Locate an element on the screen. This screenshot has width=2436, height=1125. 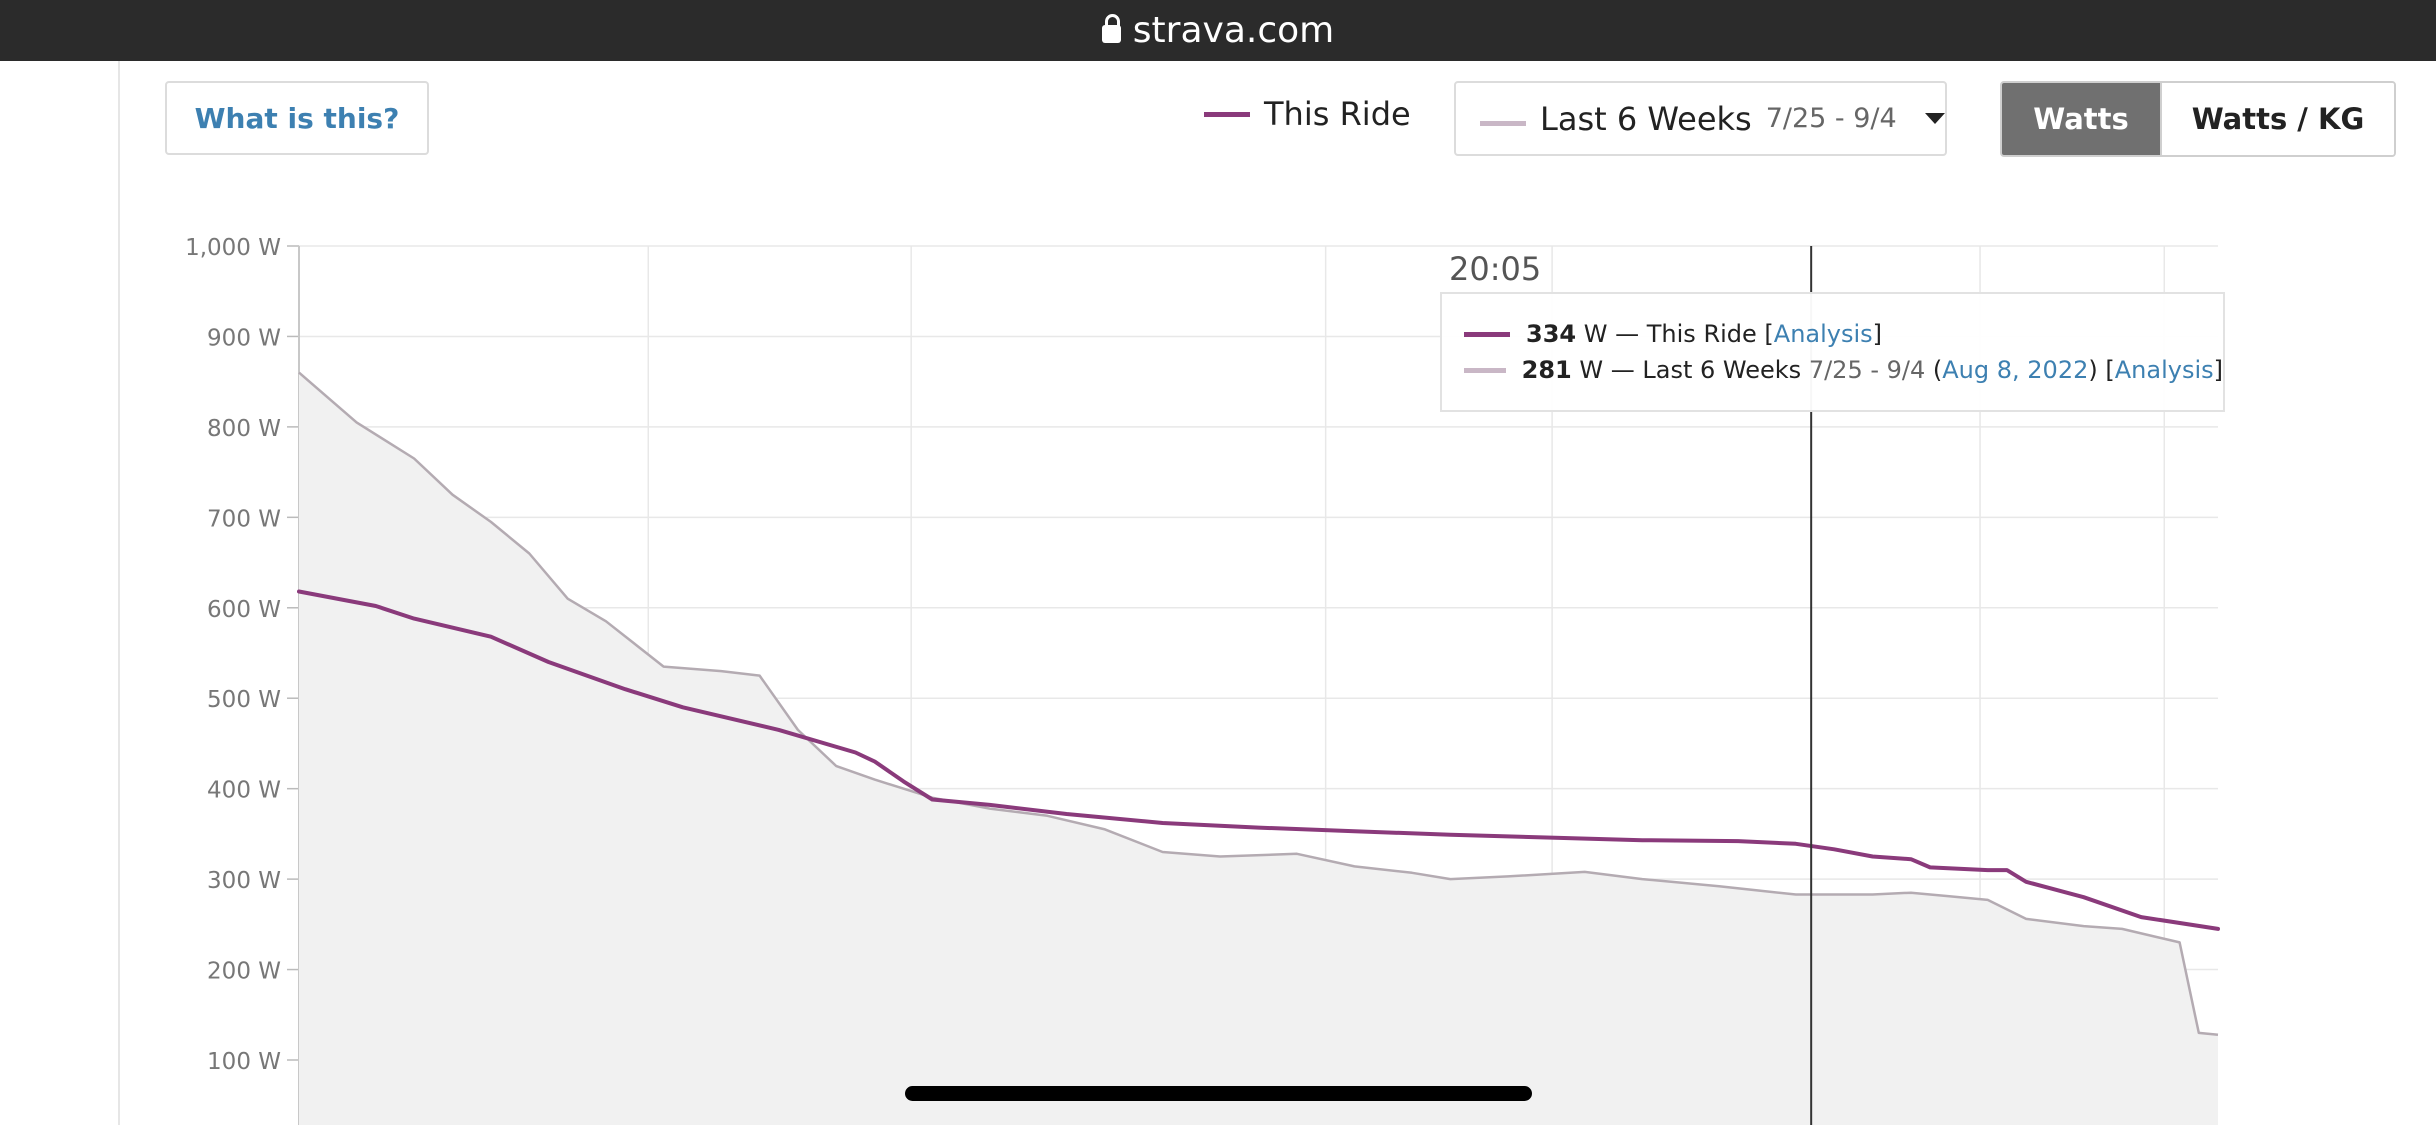
watts-per-kg-toggle-button: Watts / KG is located at coordinates (2277, 119).